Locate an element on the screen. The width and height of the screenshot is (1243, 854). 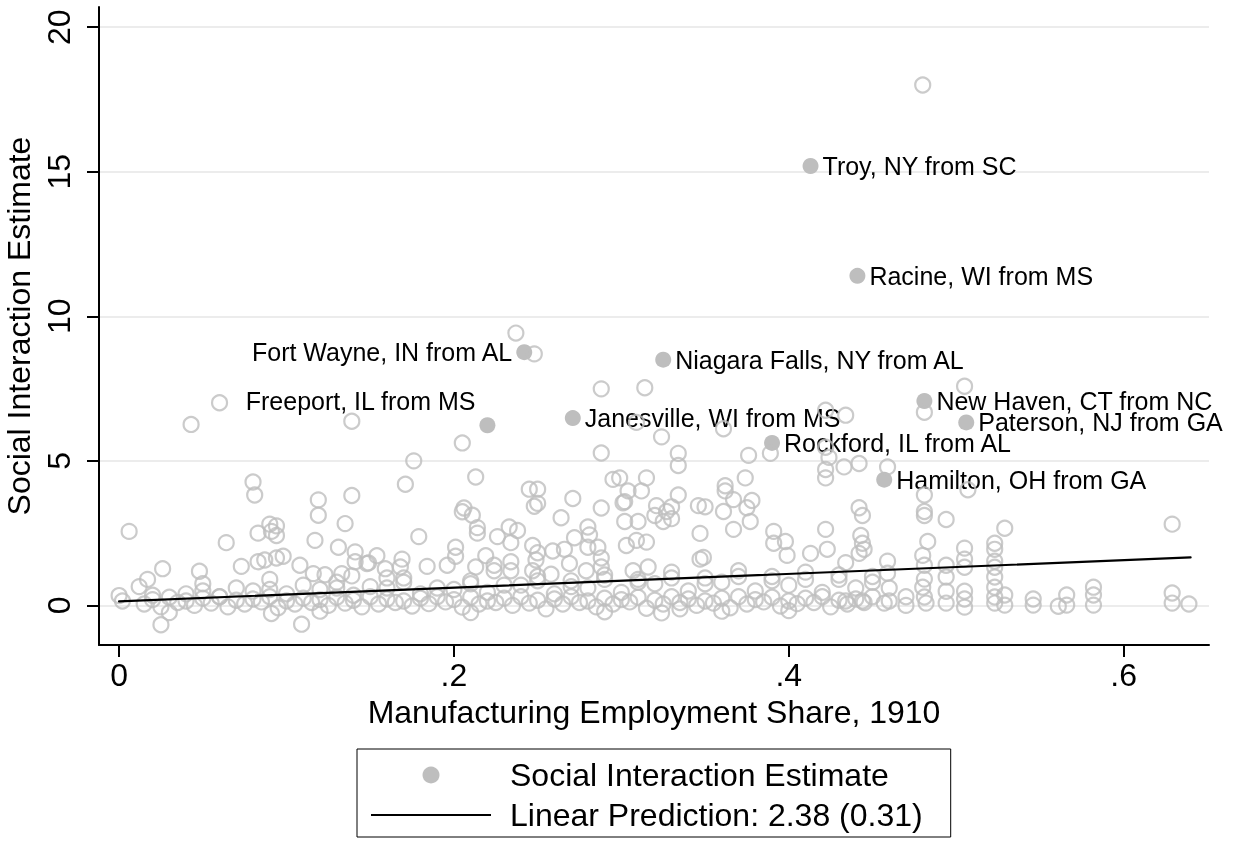
data-label: Troy, NY from SC is located at coordinates (919, 165).